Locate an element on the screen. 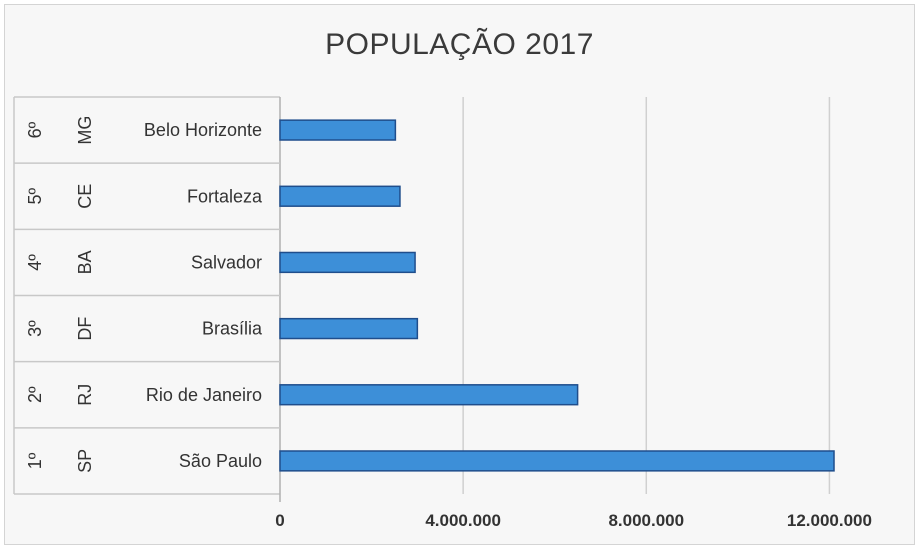 The height and width of the screenshot is (549, 919). category-state-label: SP is located at coordinates (85, 461).